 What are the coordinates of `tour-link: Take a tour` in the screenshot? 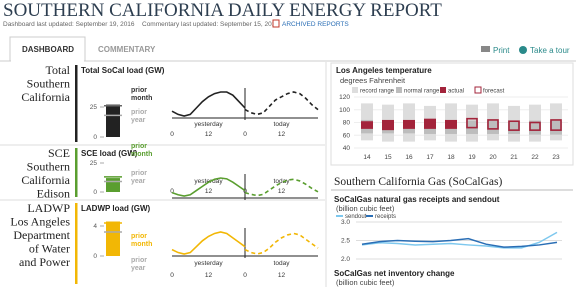 It's located at (550, 50).